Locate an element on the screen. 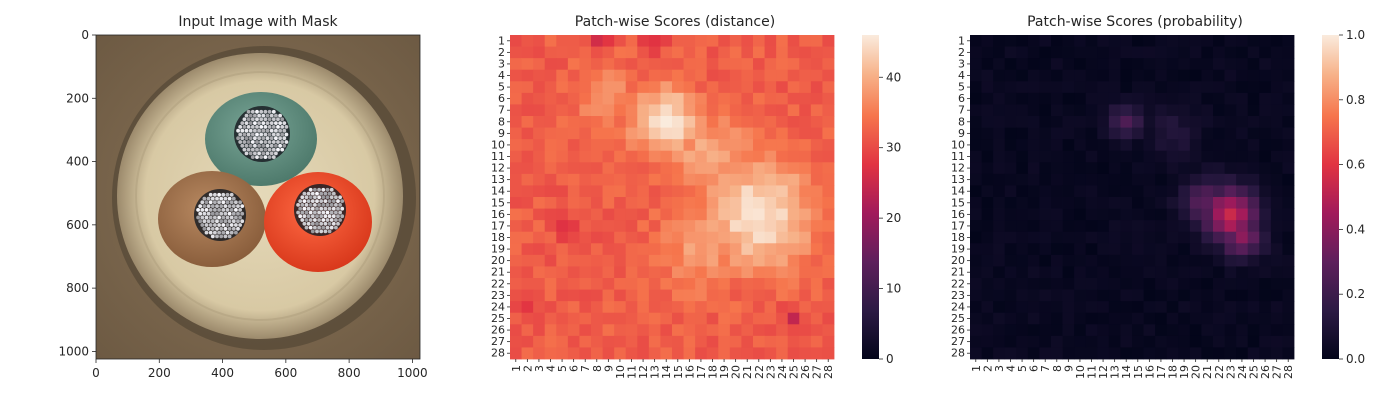 This screenshot has width=1400, height=400. x-tick-label: 800 is located at coordinates (349, 373).